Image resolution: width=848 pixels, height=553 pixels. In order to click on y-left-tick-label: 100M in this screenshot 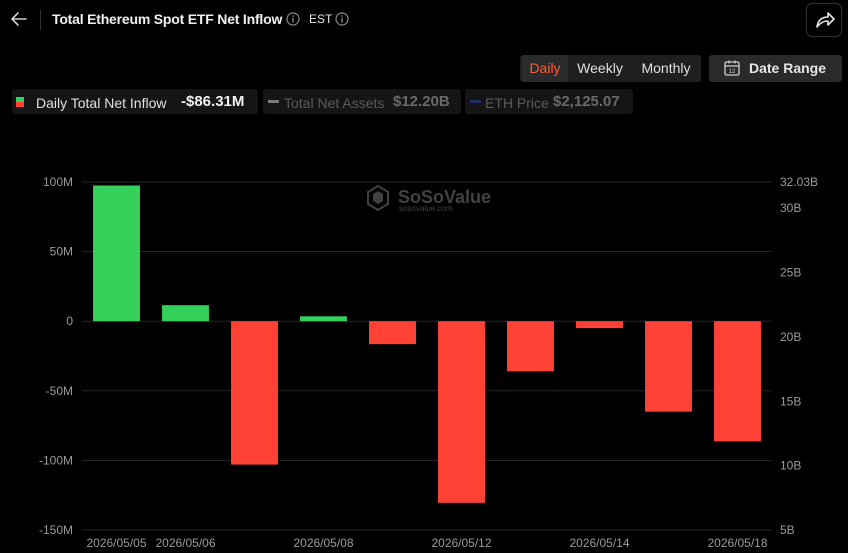, I will do `click(58, 182)`.